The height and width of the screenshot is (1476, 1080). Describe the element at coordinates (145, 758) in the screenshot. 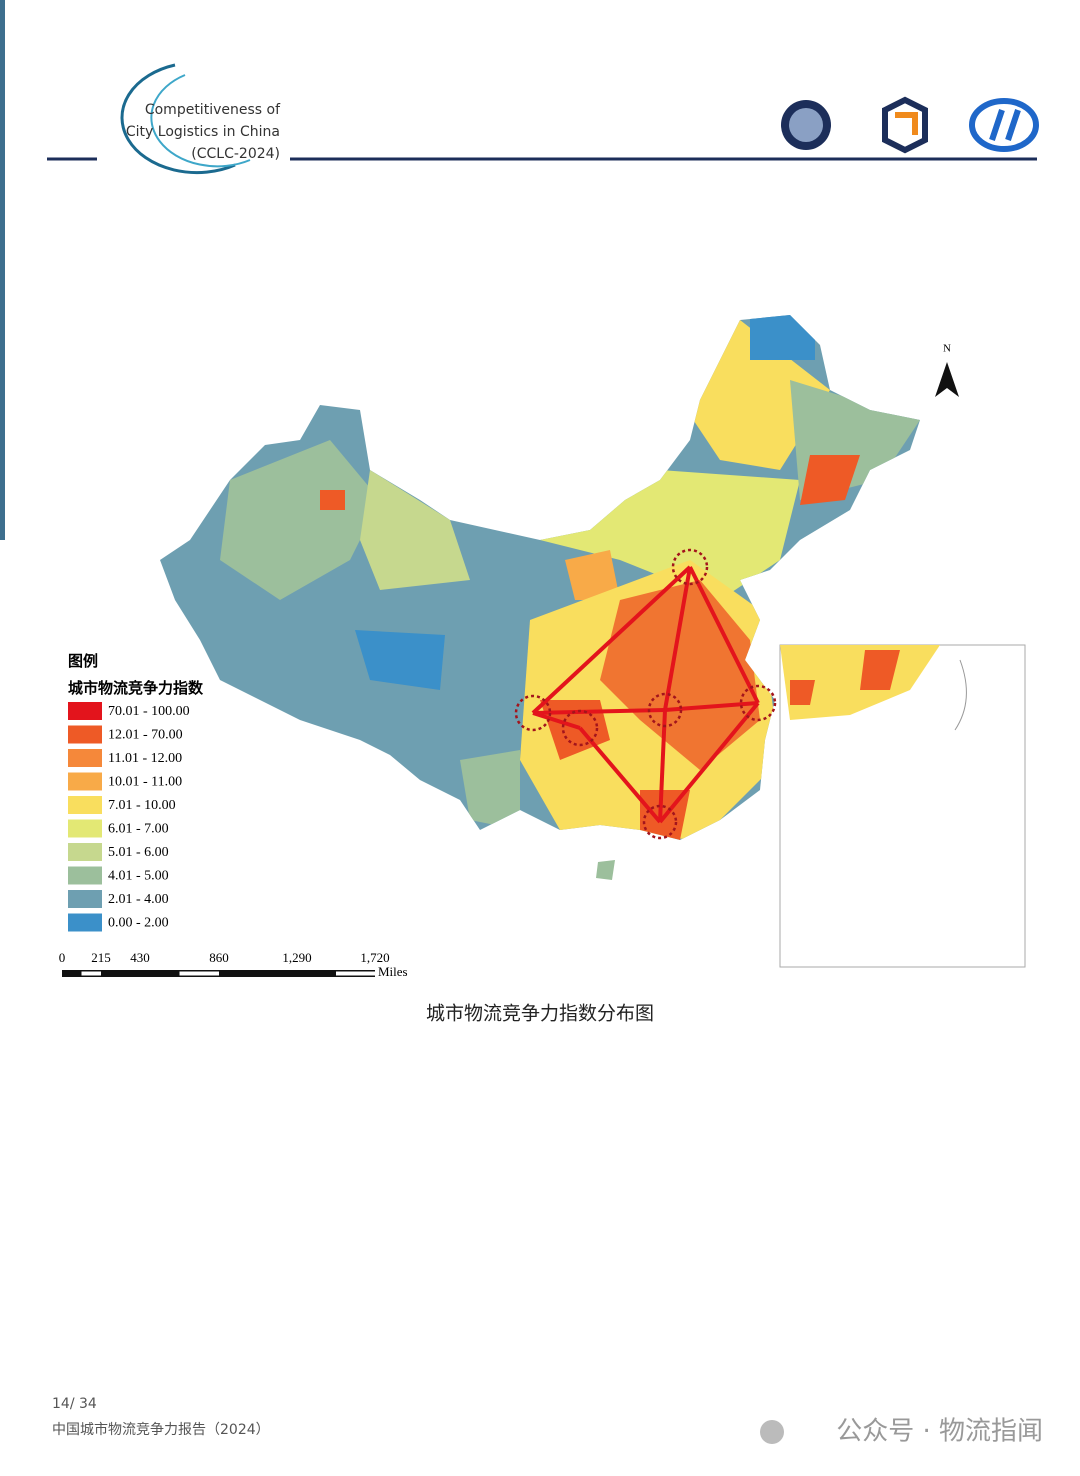

I see `legend-label: 11.01 - 12.00` at that location.